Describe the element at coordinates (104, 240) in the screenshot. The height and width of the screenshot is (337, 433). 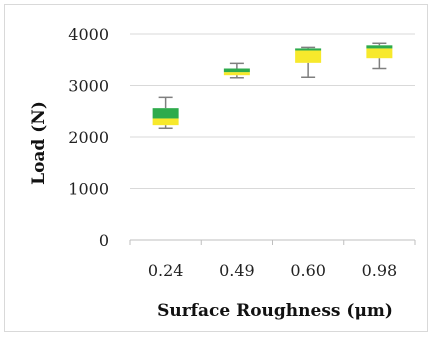
I see `y-tick-label: 0` at that location.